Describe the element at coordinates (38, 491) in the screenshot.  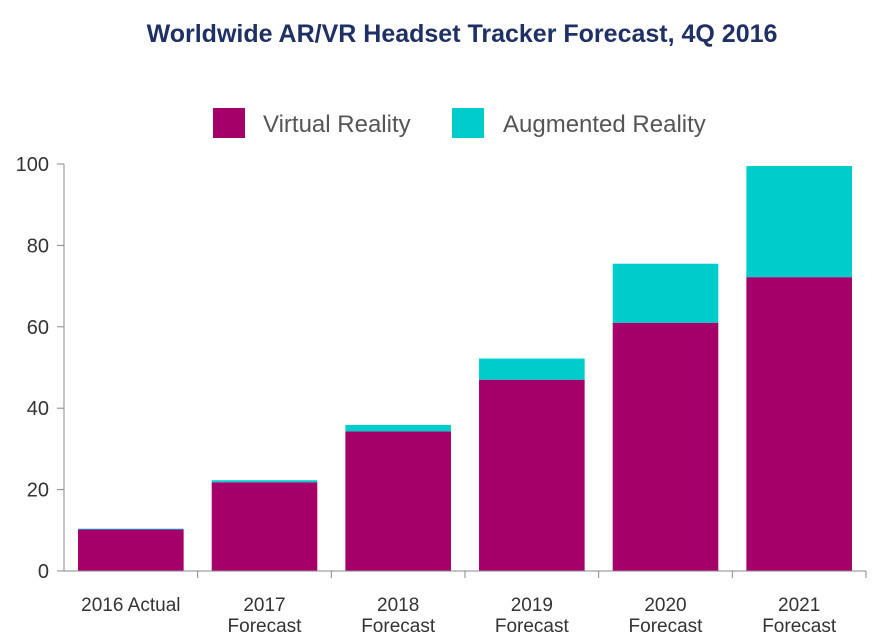
I see `y-tick-label: 20` at that location.